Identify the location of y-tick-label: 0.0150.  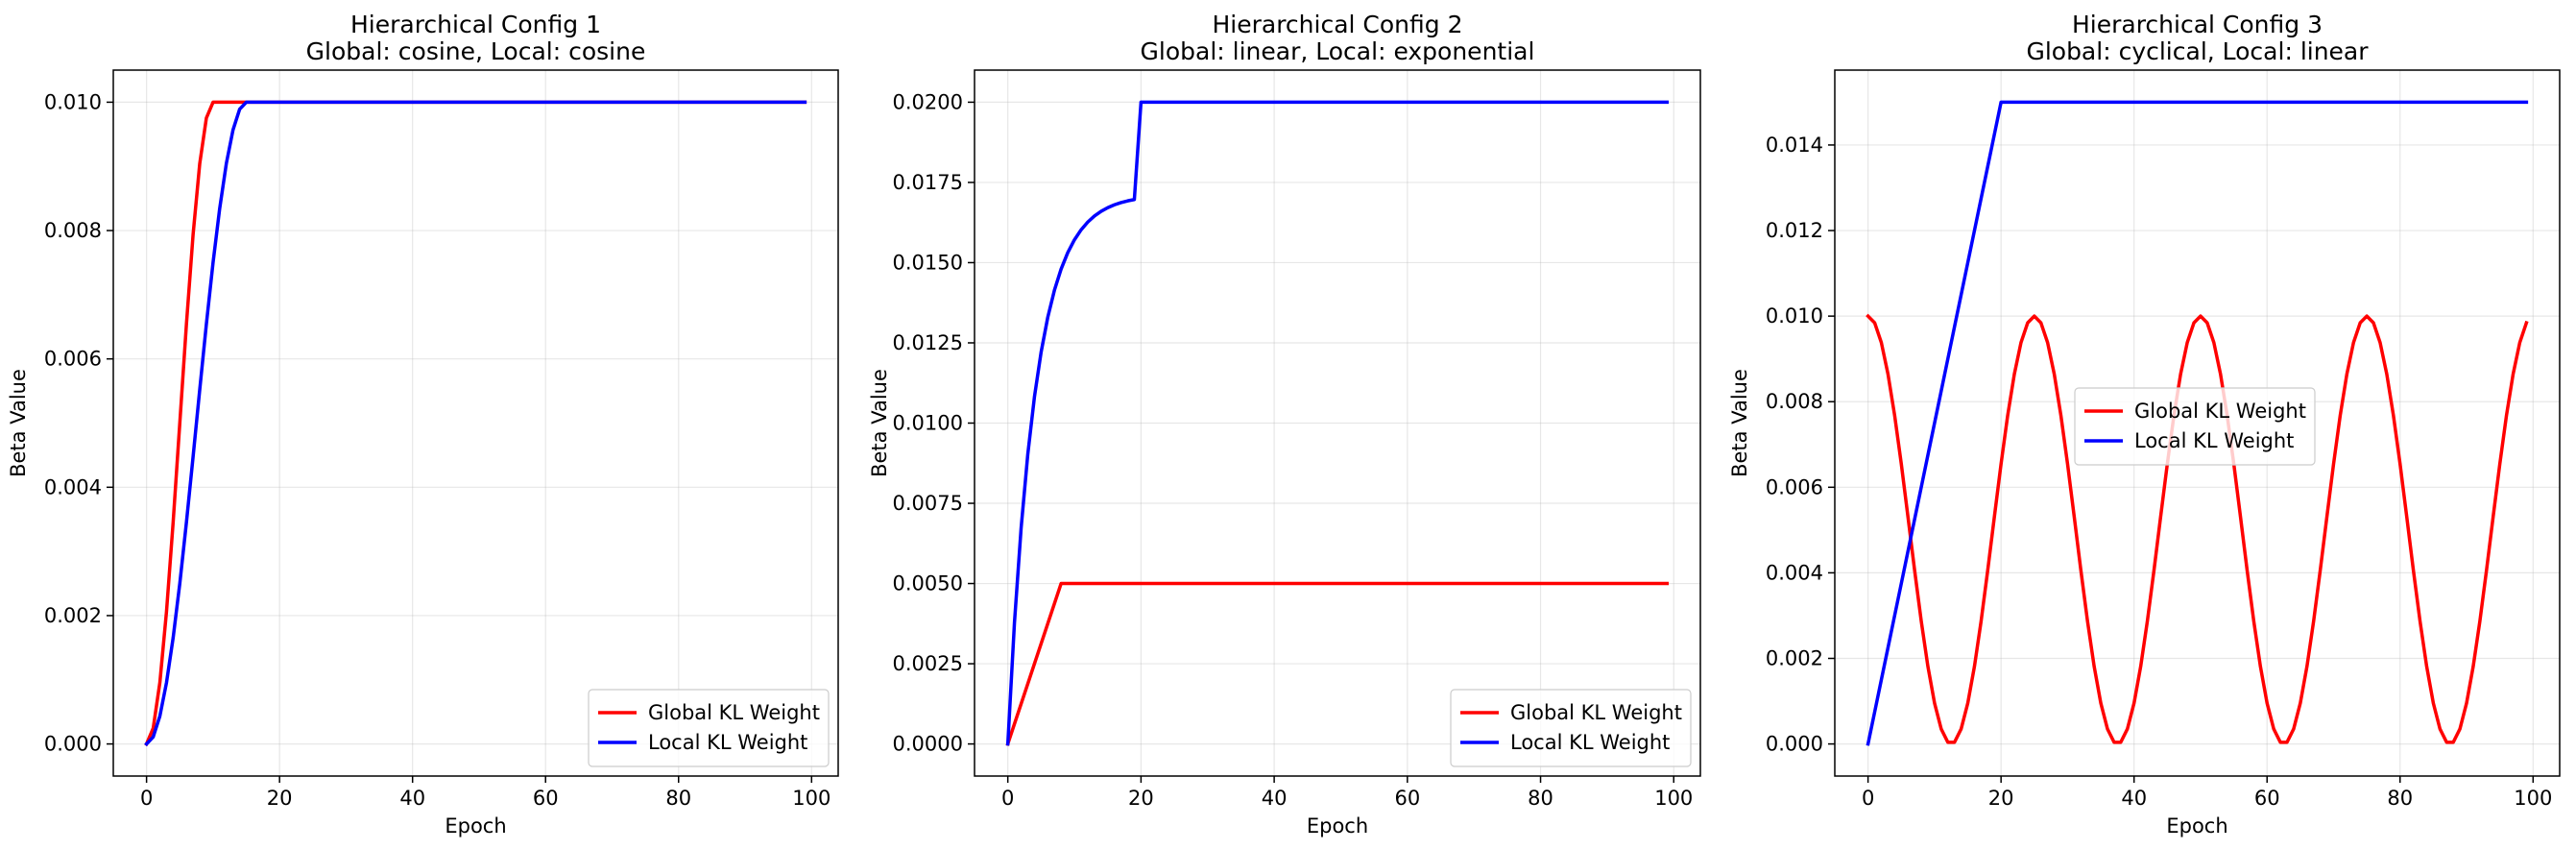
(928, 262).